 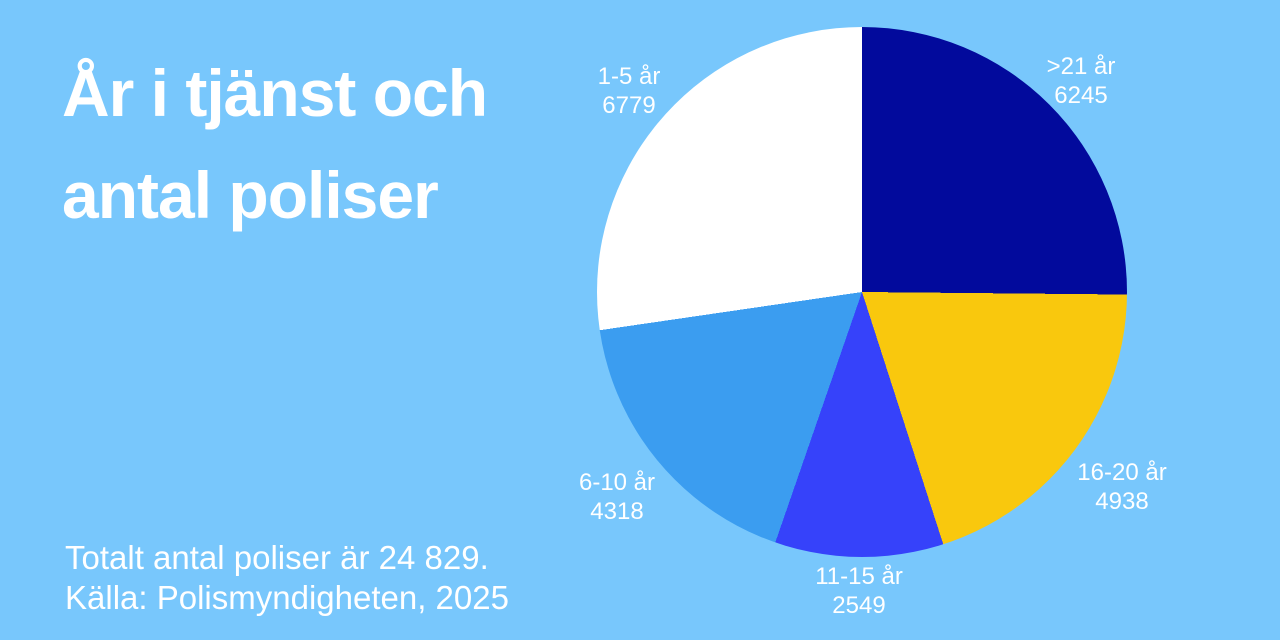 I want to click on source-line: Källa: Polismyndigheten, 2025, so click(x=287, y=597).